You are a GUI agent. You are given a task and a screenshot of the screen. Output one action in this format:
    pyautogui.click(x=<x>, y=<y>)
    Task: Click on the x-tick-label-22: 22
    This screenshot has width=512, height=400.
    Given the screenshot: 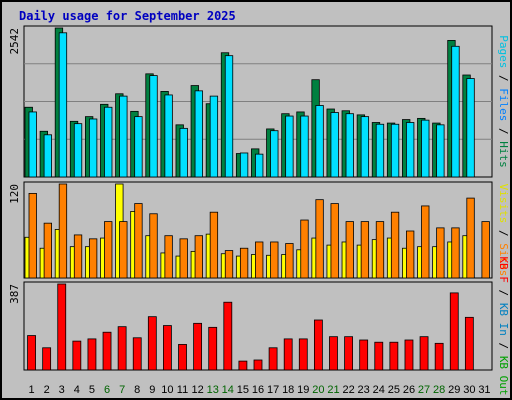 What is the action you would take?
    pyautogui.click(x=348, y=390)
    